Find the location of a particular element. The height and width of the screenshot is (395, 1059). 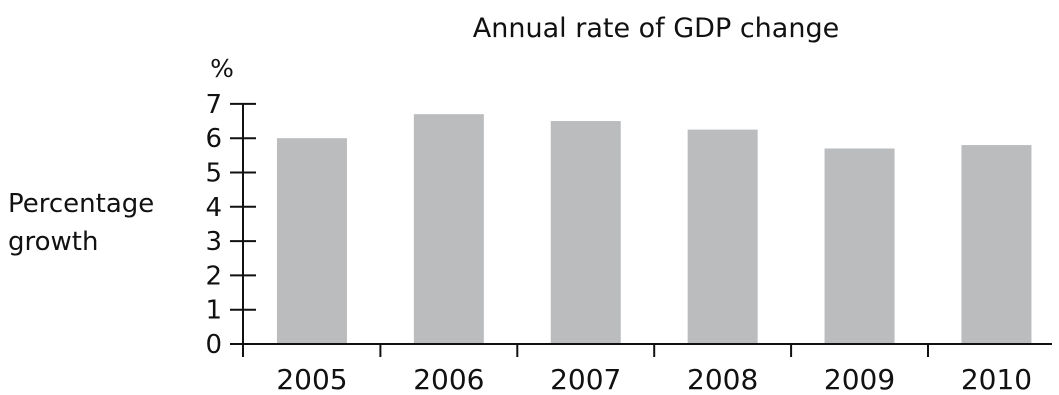

y-axis-label-line-2: growth is located at coordinates (53, 242).